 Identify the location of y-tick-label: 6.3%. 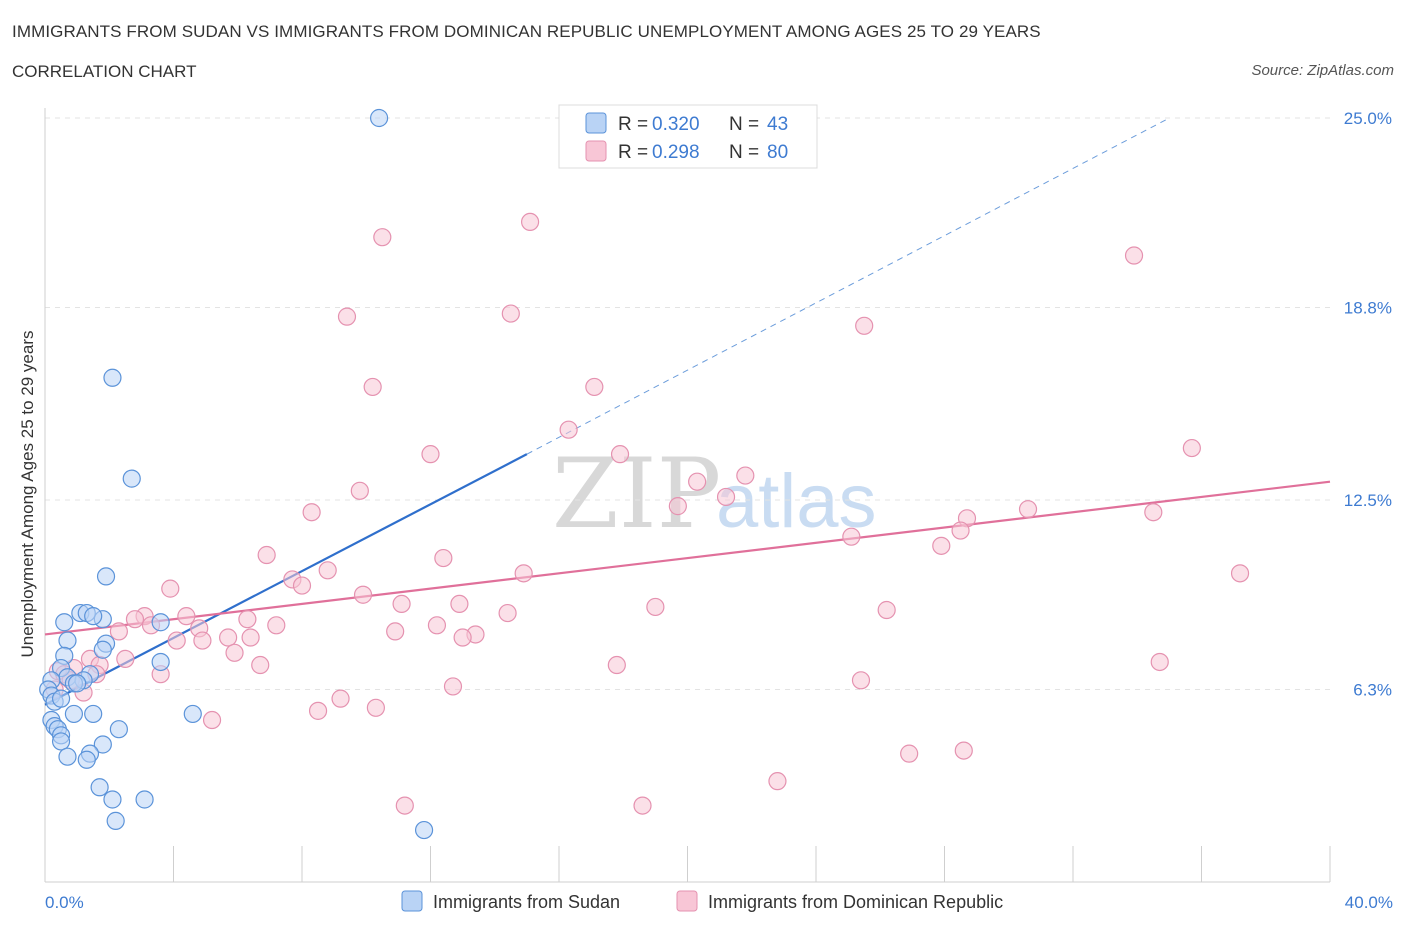
(1372, 689).